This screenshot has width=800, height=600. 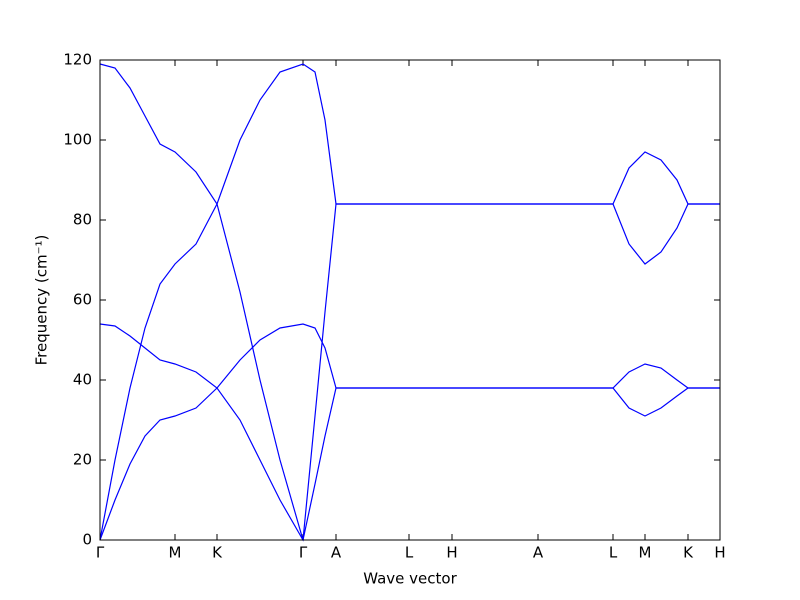 I want to click on x-axis-label: Wave vector, so click(x=410, y=579).